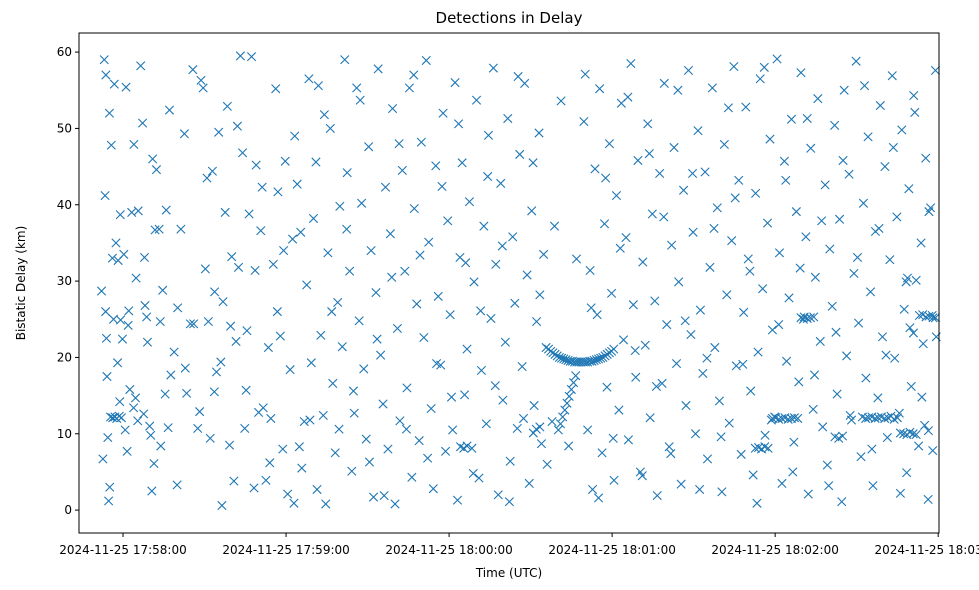 Image resolution: width=979 pixels, height=590 pixels. Describe the element at coordinates (64, 128) in the screenshot. I see `y-tick-label: 50` at that location.